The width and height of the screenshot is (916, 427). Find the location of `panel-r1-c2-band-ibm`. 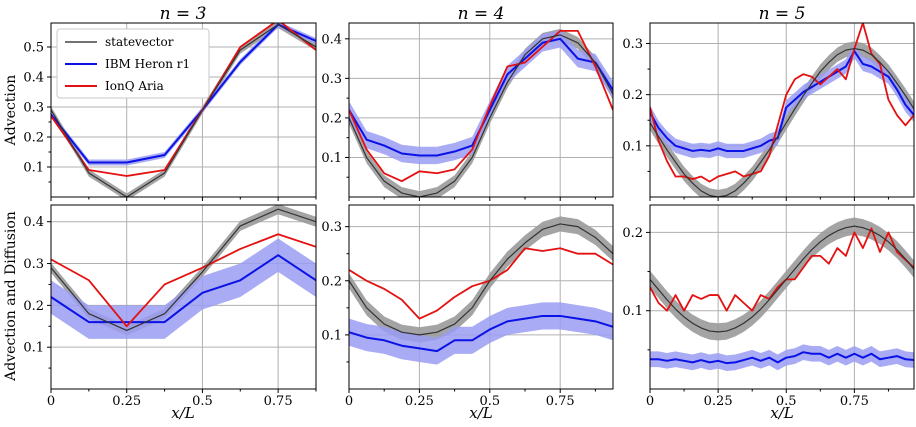

panel-r1-c2-band-ibm is located at coordinates (782, 357).